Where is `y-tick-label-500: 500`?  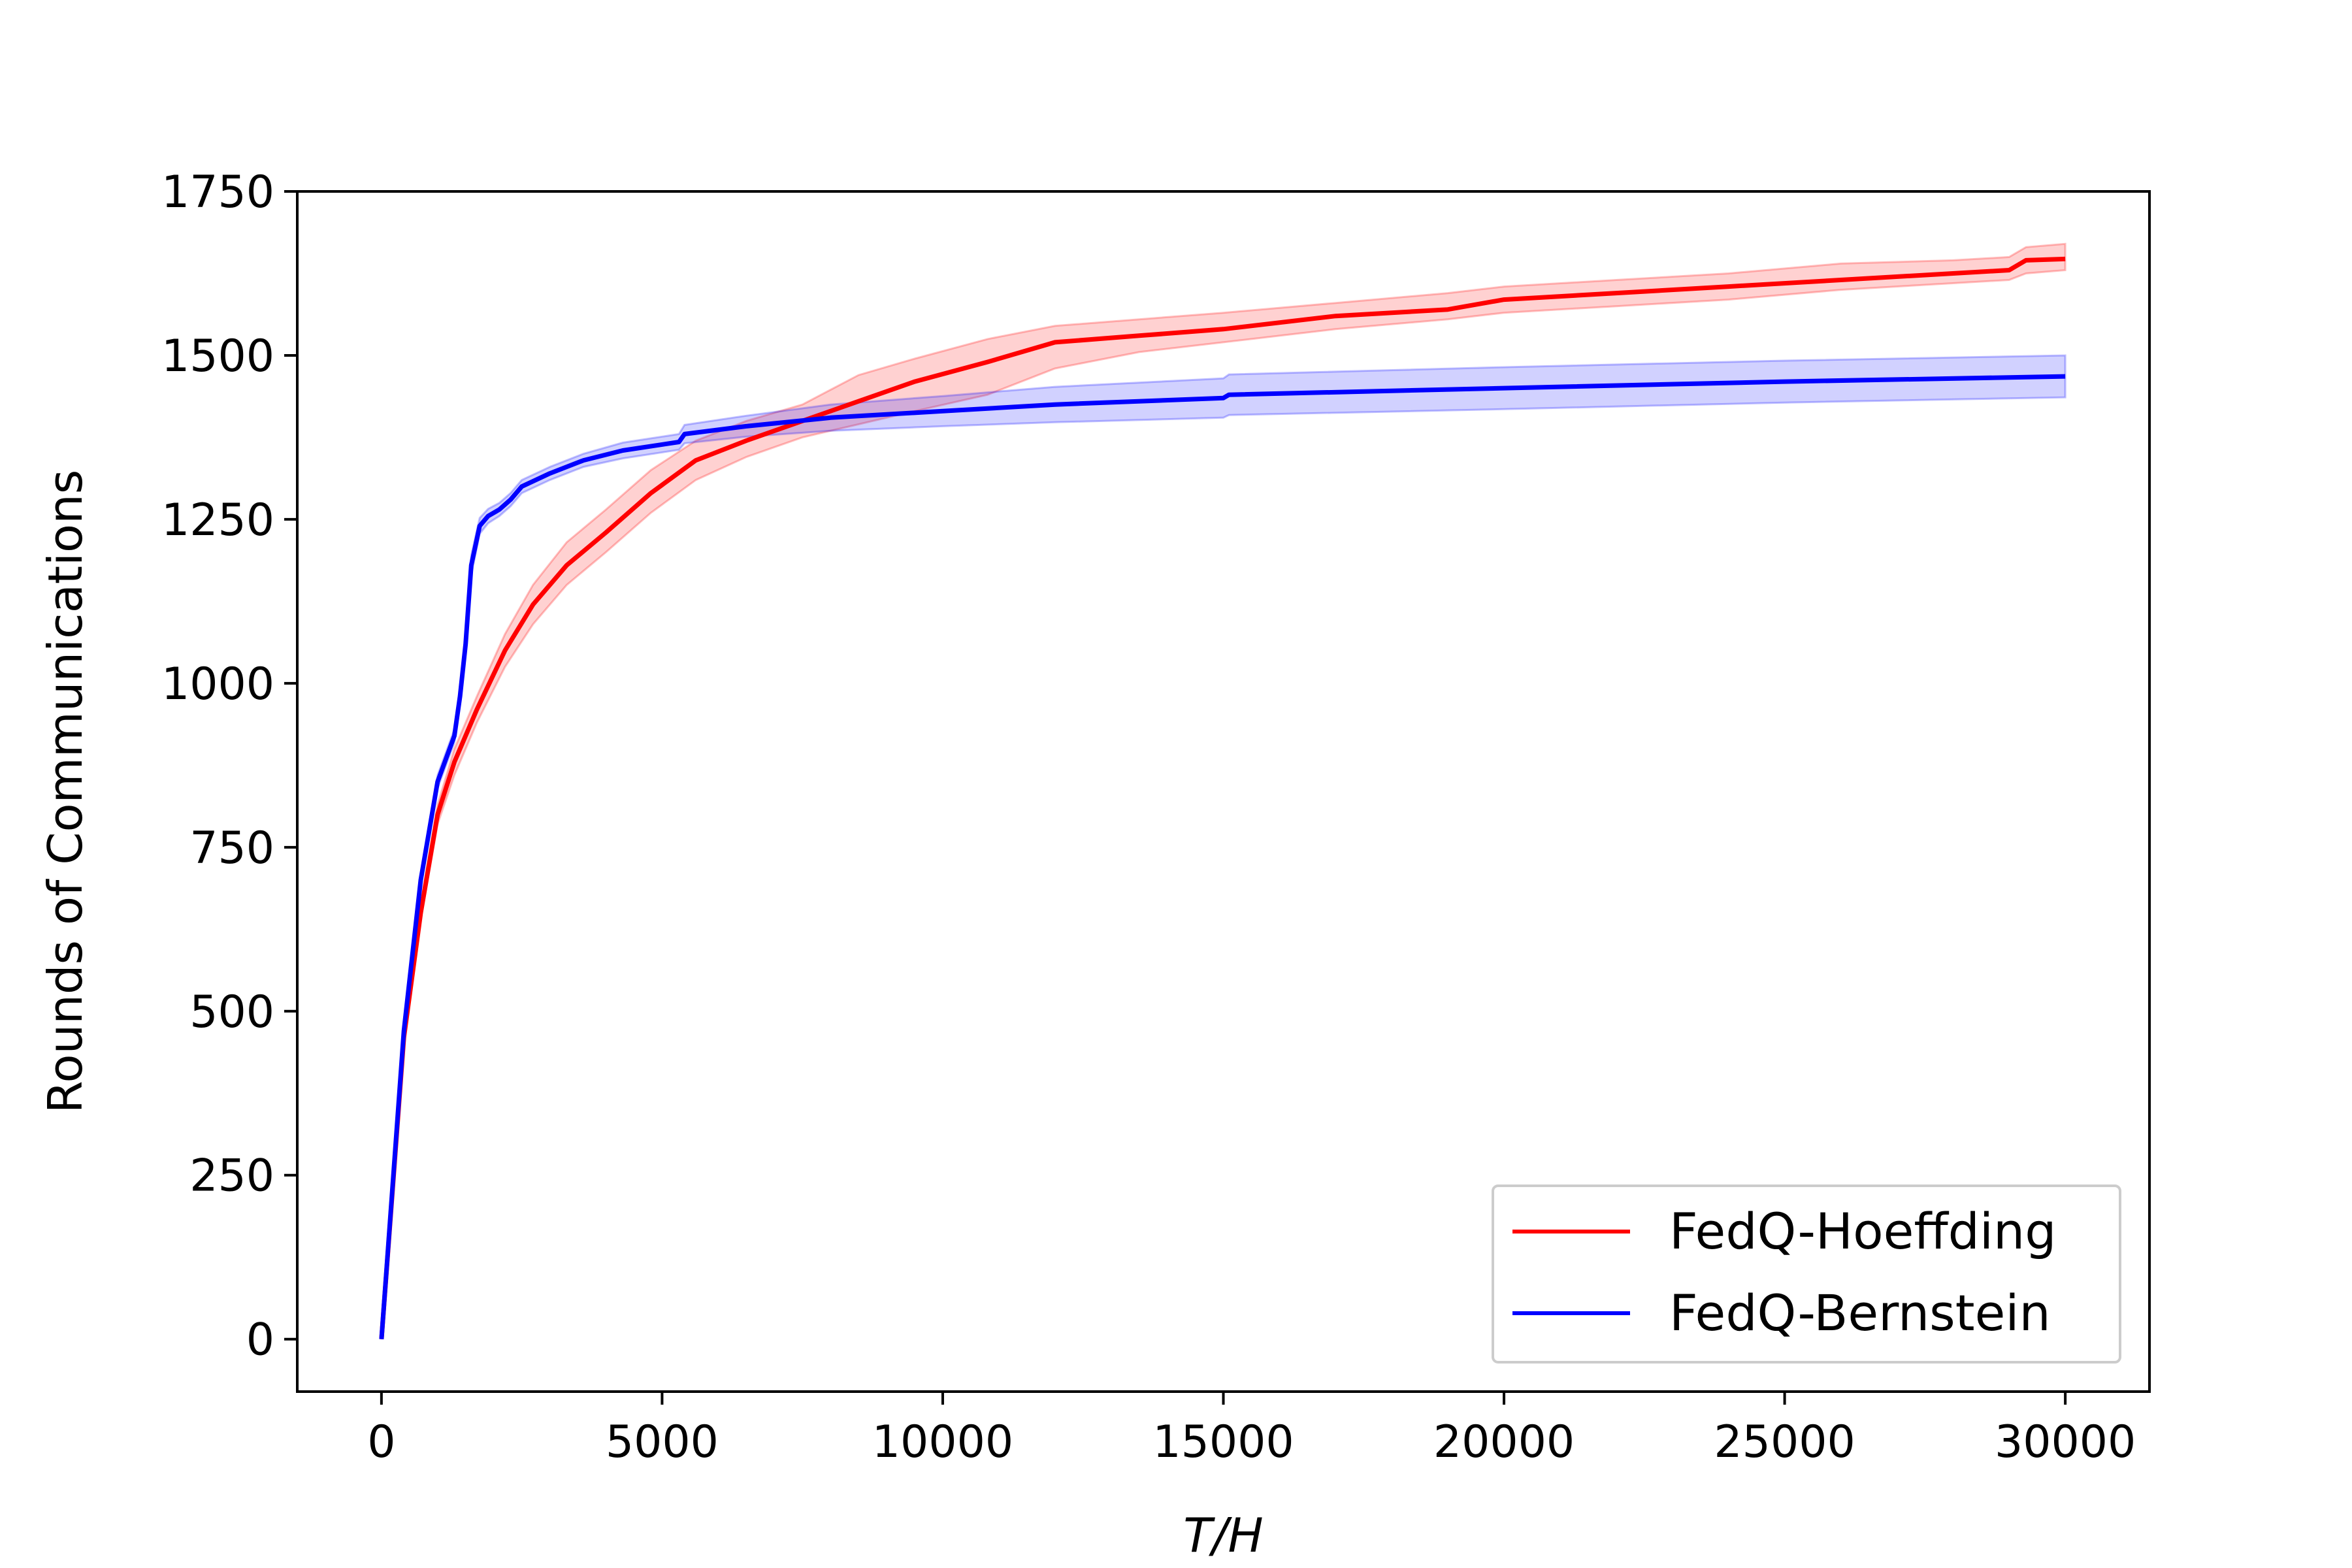
y-tick-label-500: 500 is located at coordinates (231, 1012).